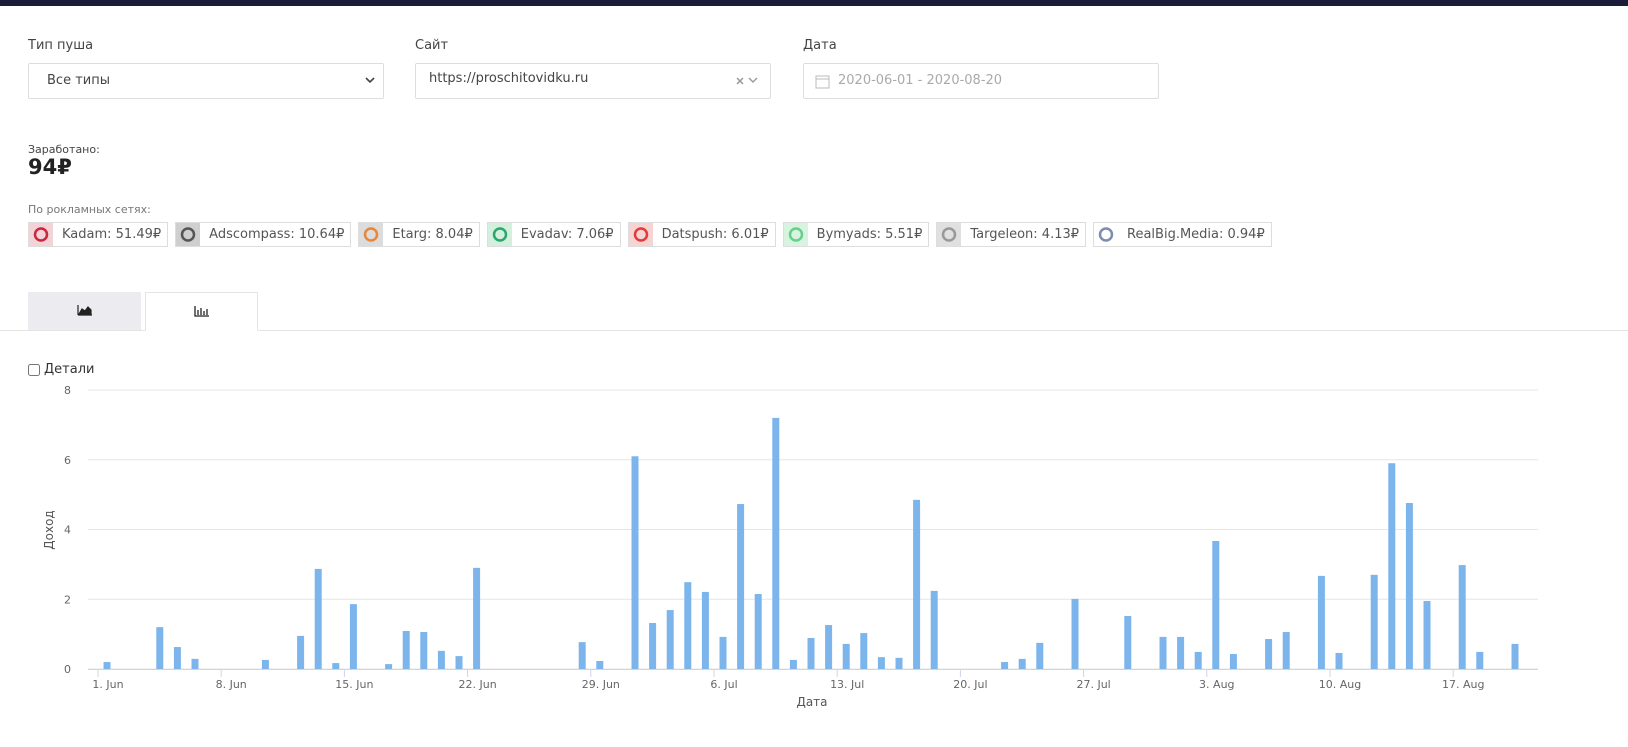  What do you see at coordinates (67, 530) in the screenshot?
I see `y-tick-label: 4` at bounding box center [67, 530].